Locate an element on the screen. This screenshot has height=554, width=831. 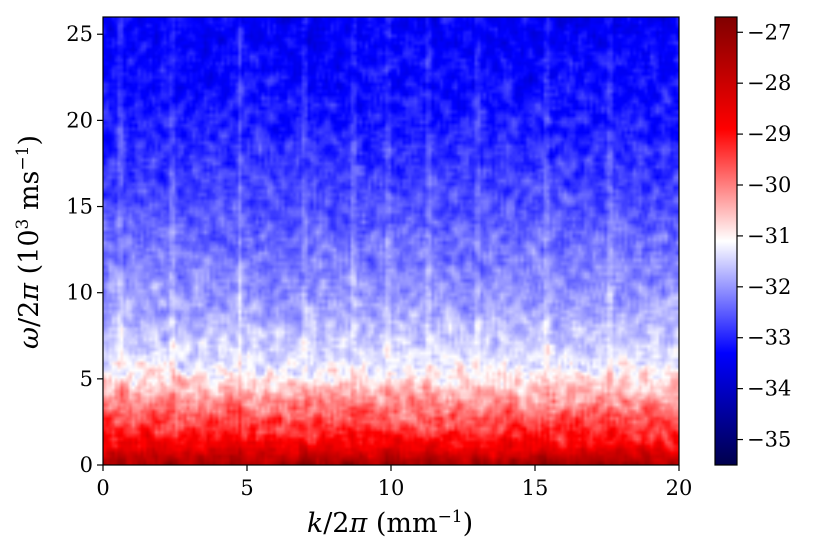
colorbar-tick-label: −33 is located at coordinates (769, 338).